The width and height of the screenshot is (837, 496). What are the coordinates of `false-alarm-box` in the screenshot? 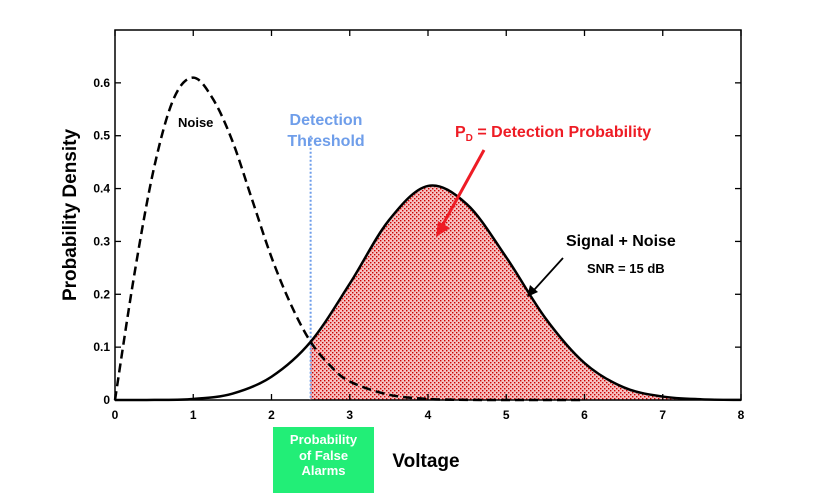 It's located at (323, 460).